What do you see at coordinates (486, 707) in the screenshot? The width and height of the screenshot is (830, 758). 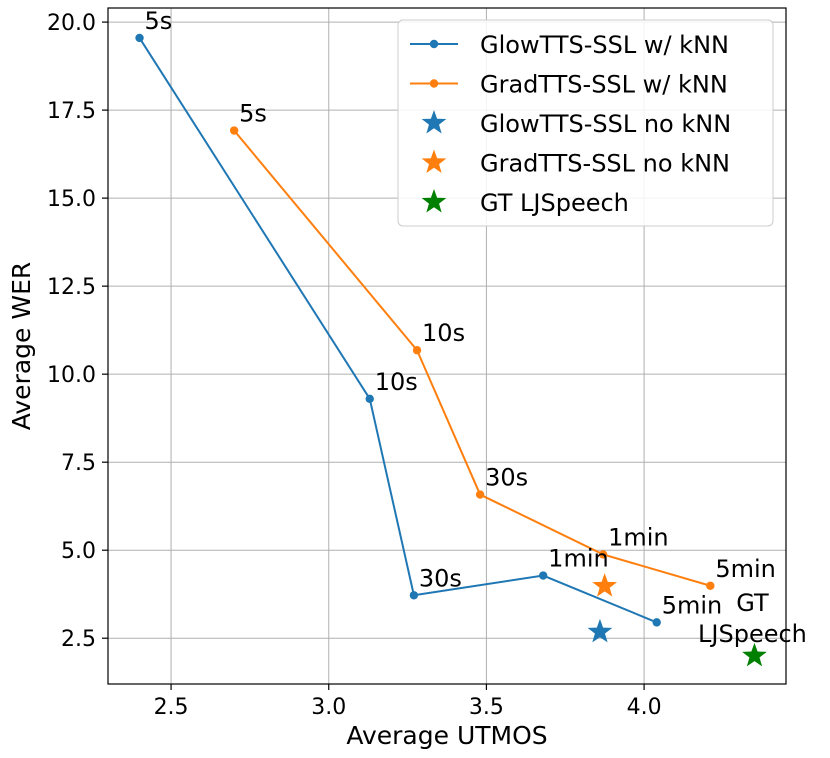 I see `x-tick-label: 3.5` at bounding box center [486, 707].